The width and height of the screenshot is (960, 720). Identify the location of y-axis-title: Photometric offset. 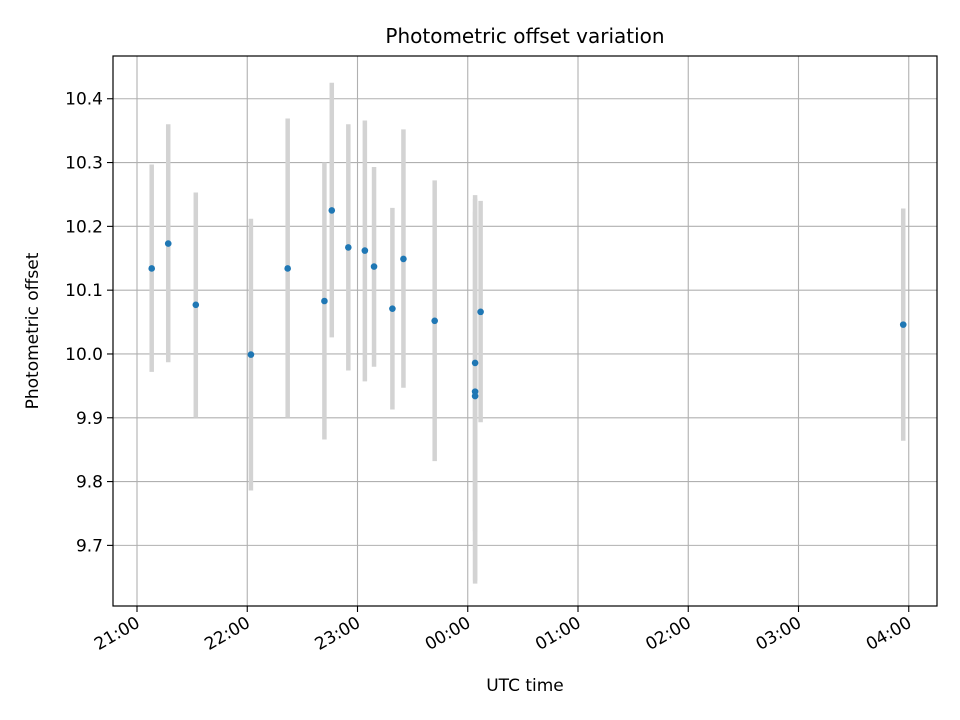
(33, 330).